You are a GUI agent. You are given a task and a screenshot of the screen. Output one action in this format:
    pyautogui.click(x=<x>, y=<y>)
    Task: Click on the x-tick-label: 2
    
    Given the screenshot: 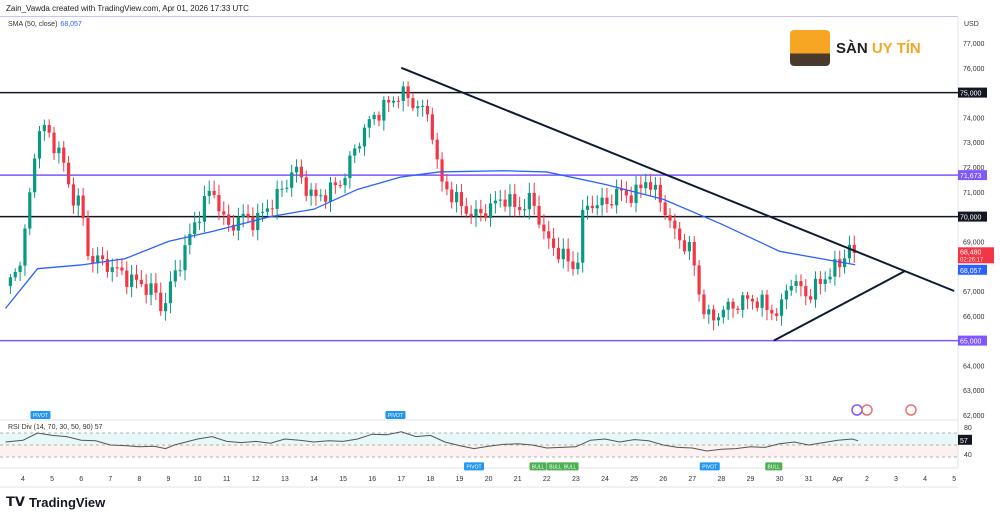 What is the action you would take?
    pyautogui.click(x=867, y=479)
    